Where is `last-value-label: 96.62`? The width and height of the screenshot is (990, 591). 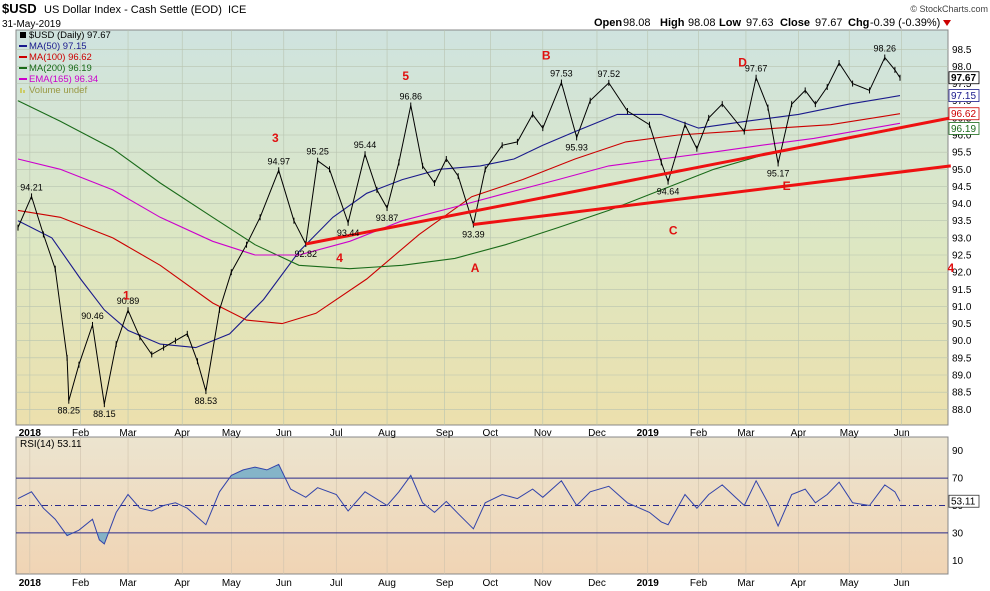 last-value-label: 96.62 is located at coordinates (963, 114).